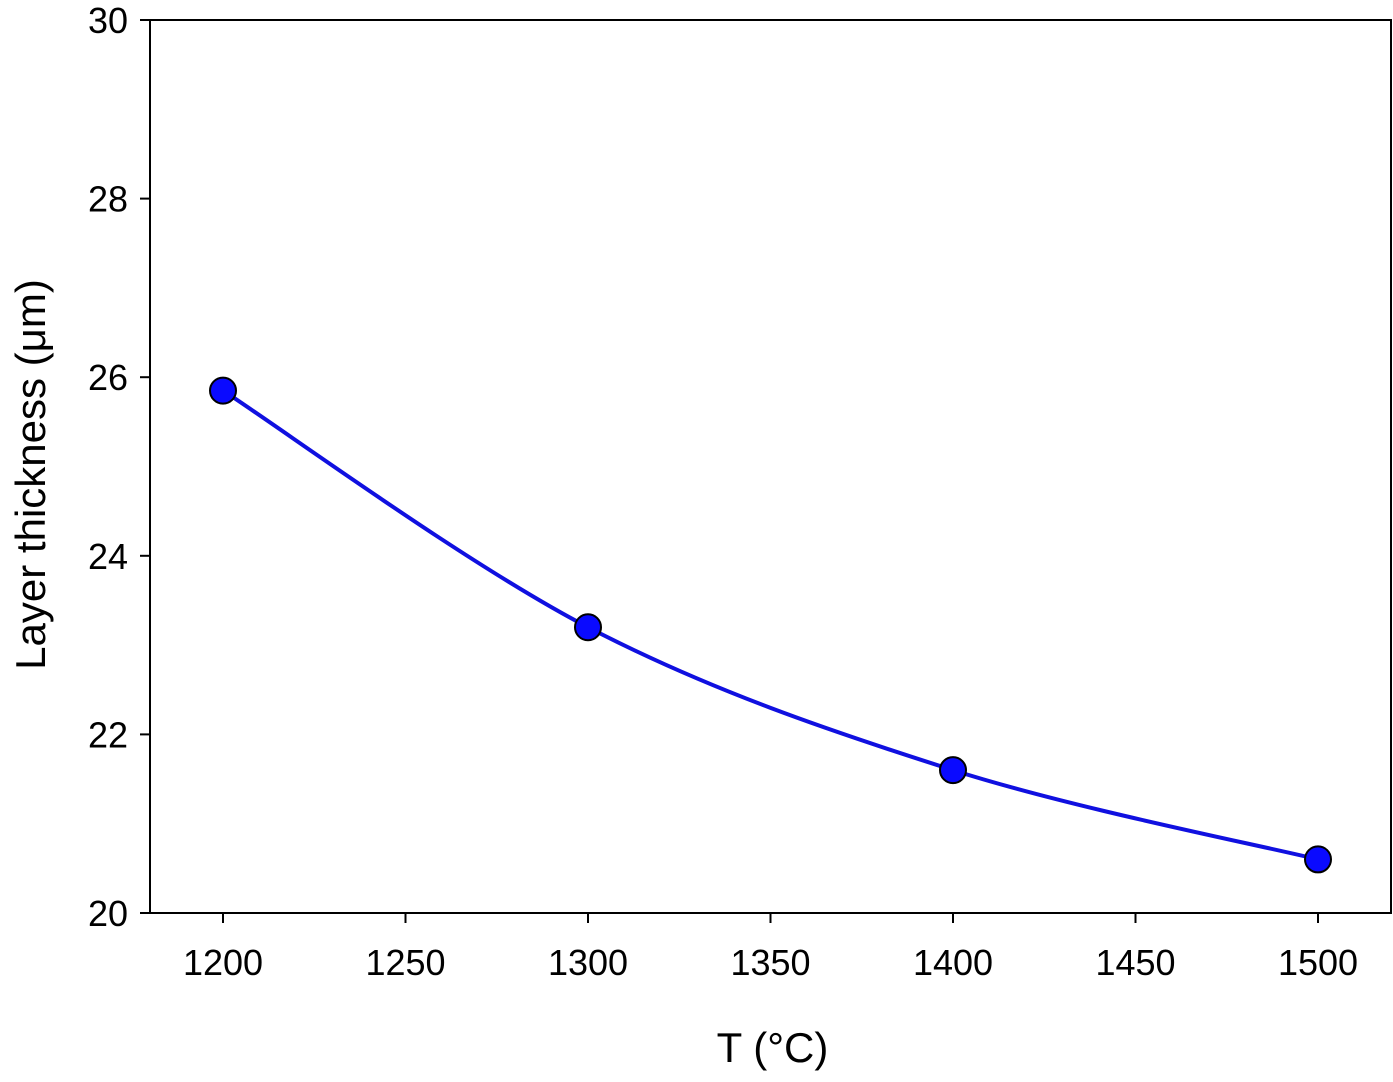 The width and height of the screenshot is (1393, 1082). I want to click on x-tick-label: 1450, so click(1135, 962).